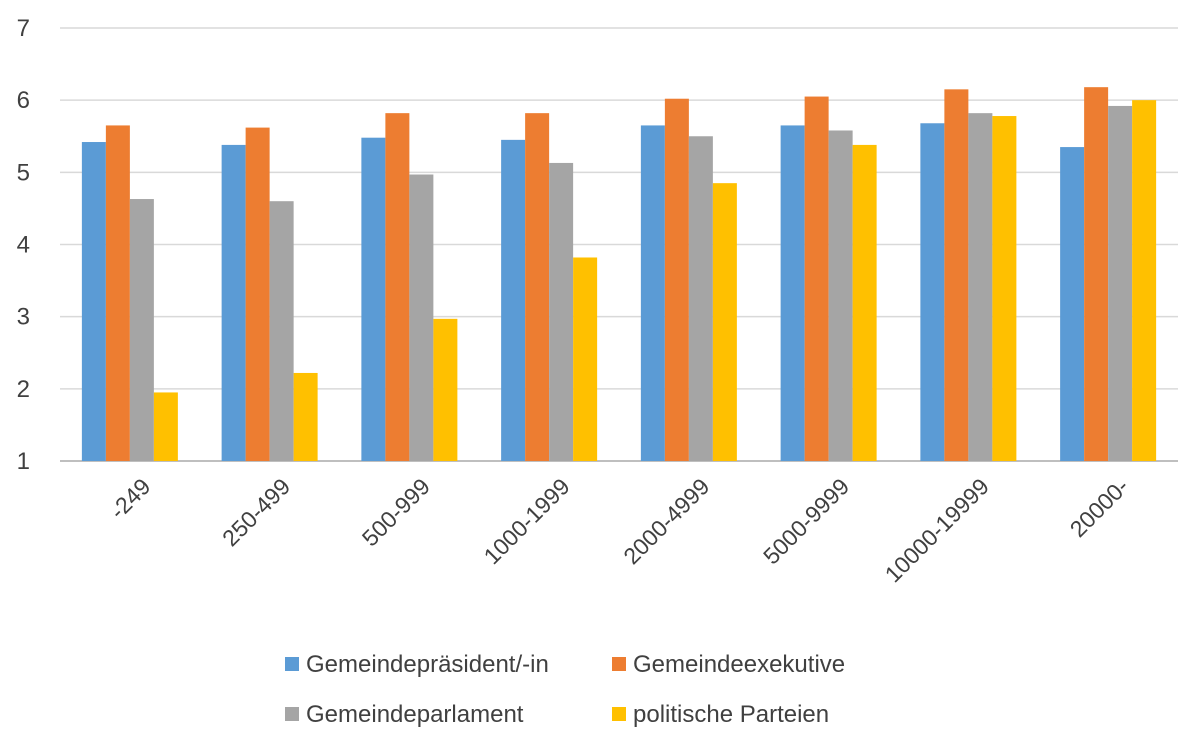 This screenshot has width=1200, height=747. I want to click on legend-swatch-gemeindepraesident, so click(292, 664).